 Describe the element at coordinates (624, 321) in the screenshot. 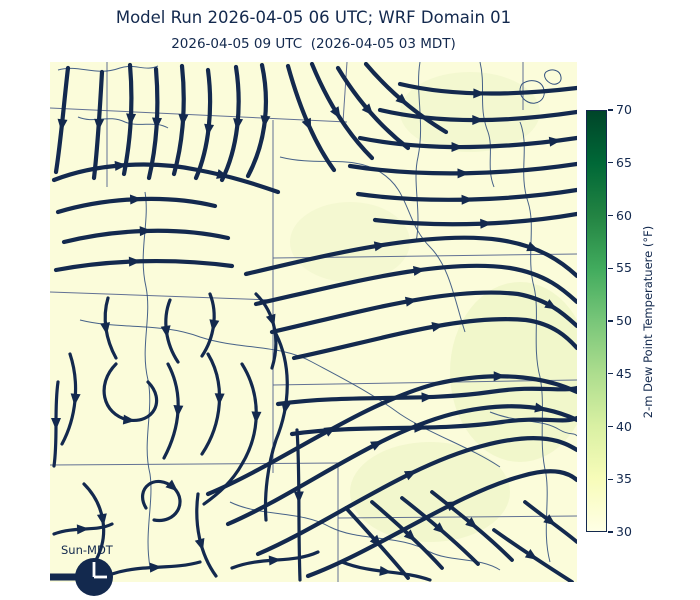

I see `colorbar-tick-label: 50` at that location.